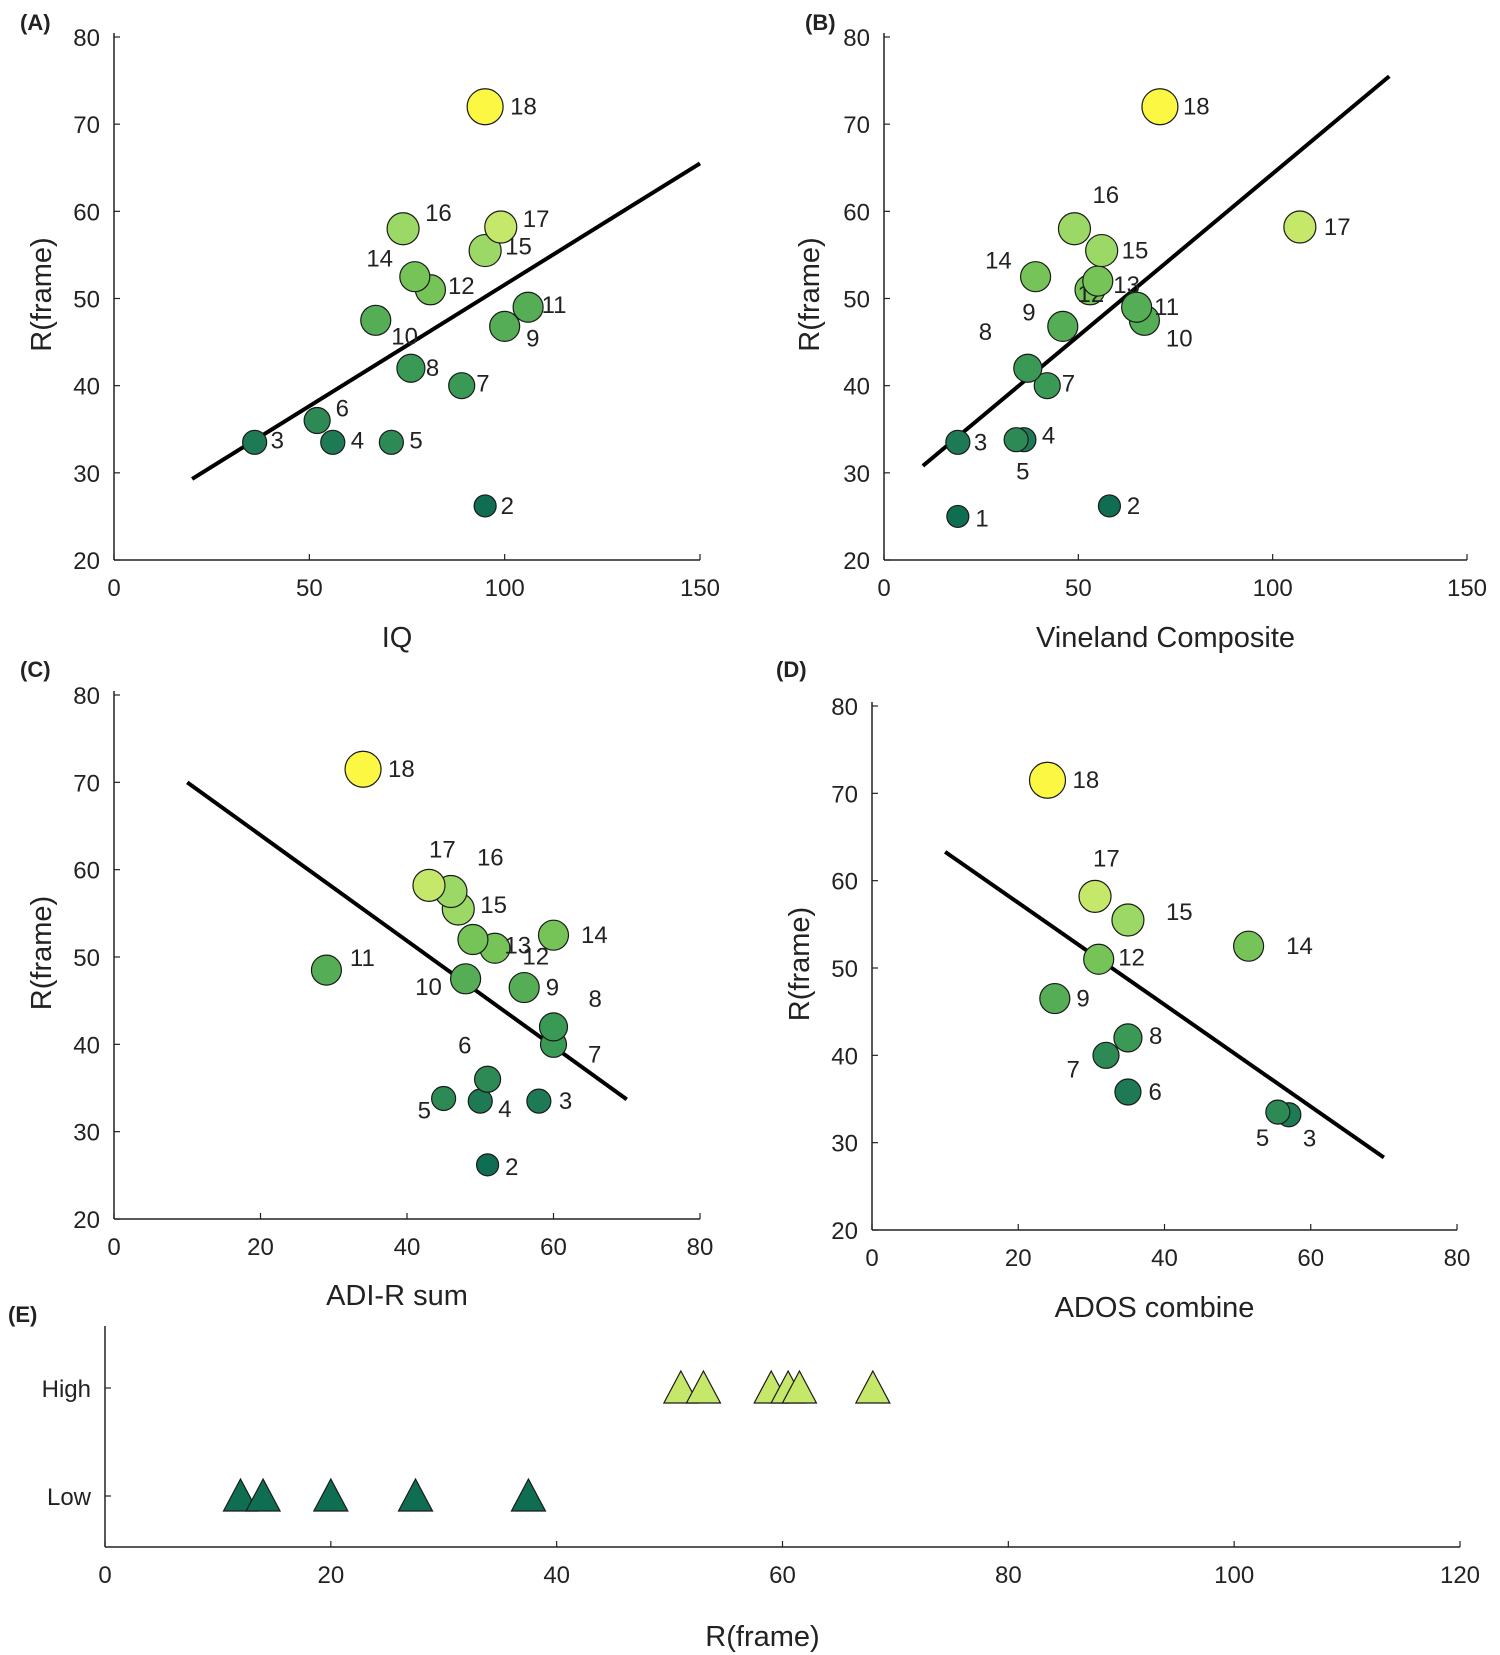  I want to click on x-tick-label: 100, so click(1234, 1575).